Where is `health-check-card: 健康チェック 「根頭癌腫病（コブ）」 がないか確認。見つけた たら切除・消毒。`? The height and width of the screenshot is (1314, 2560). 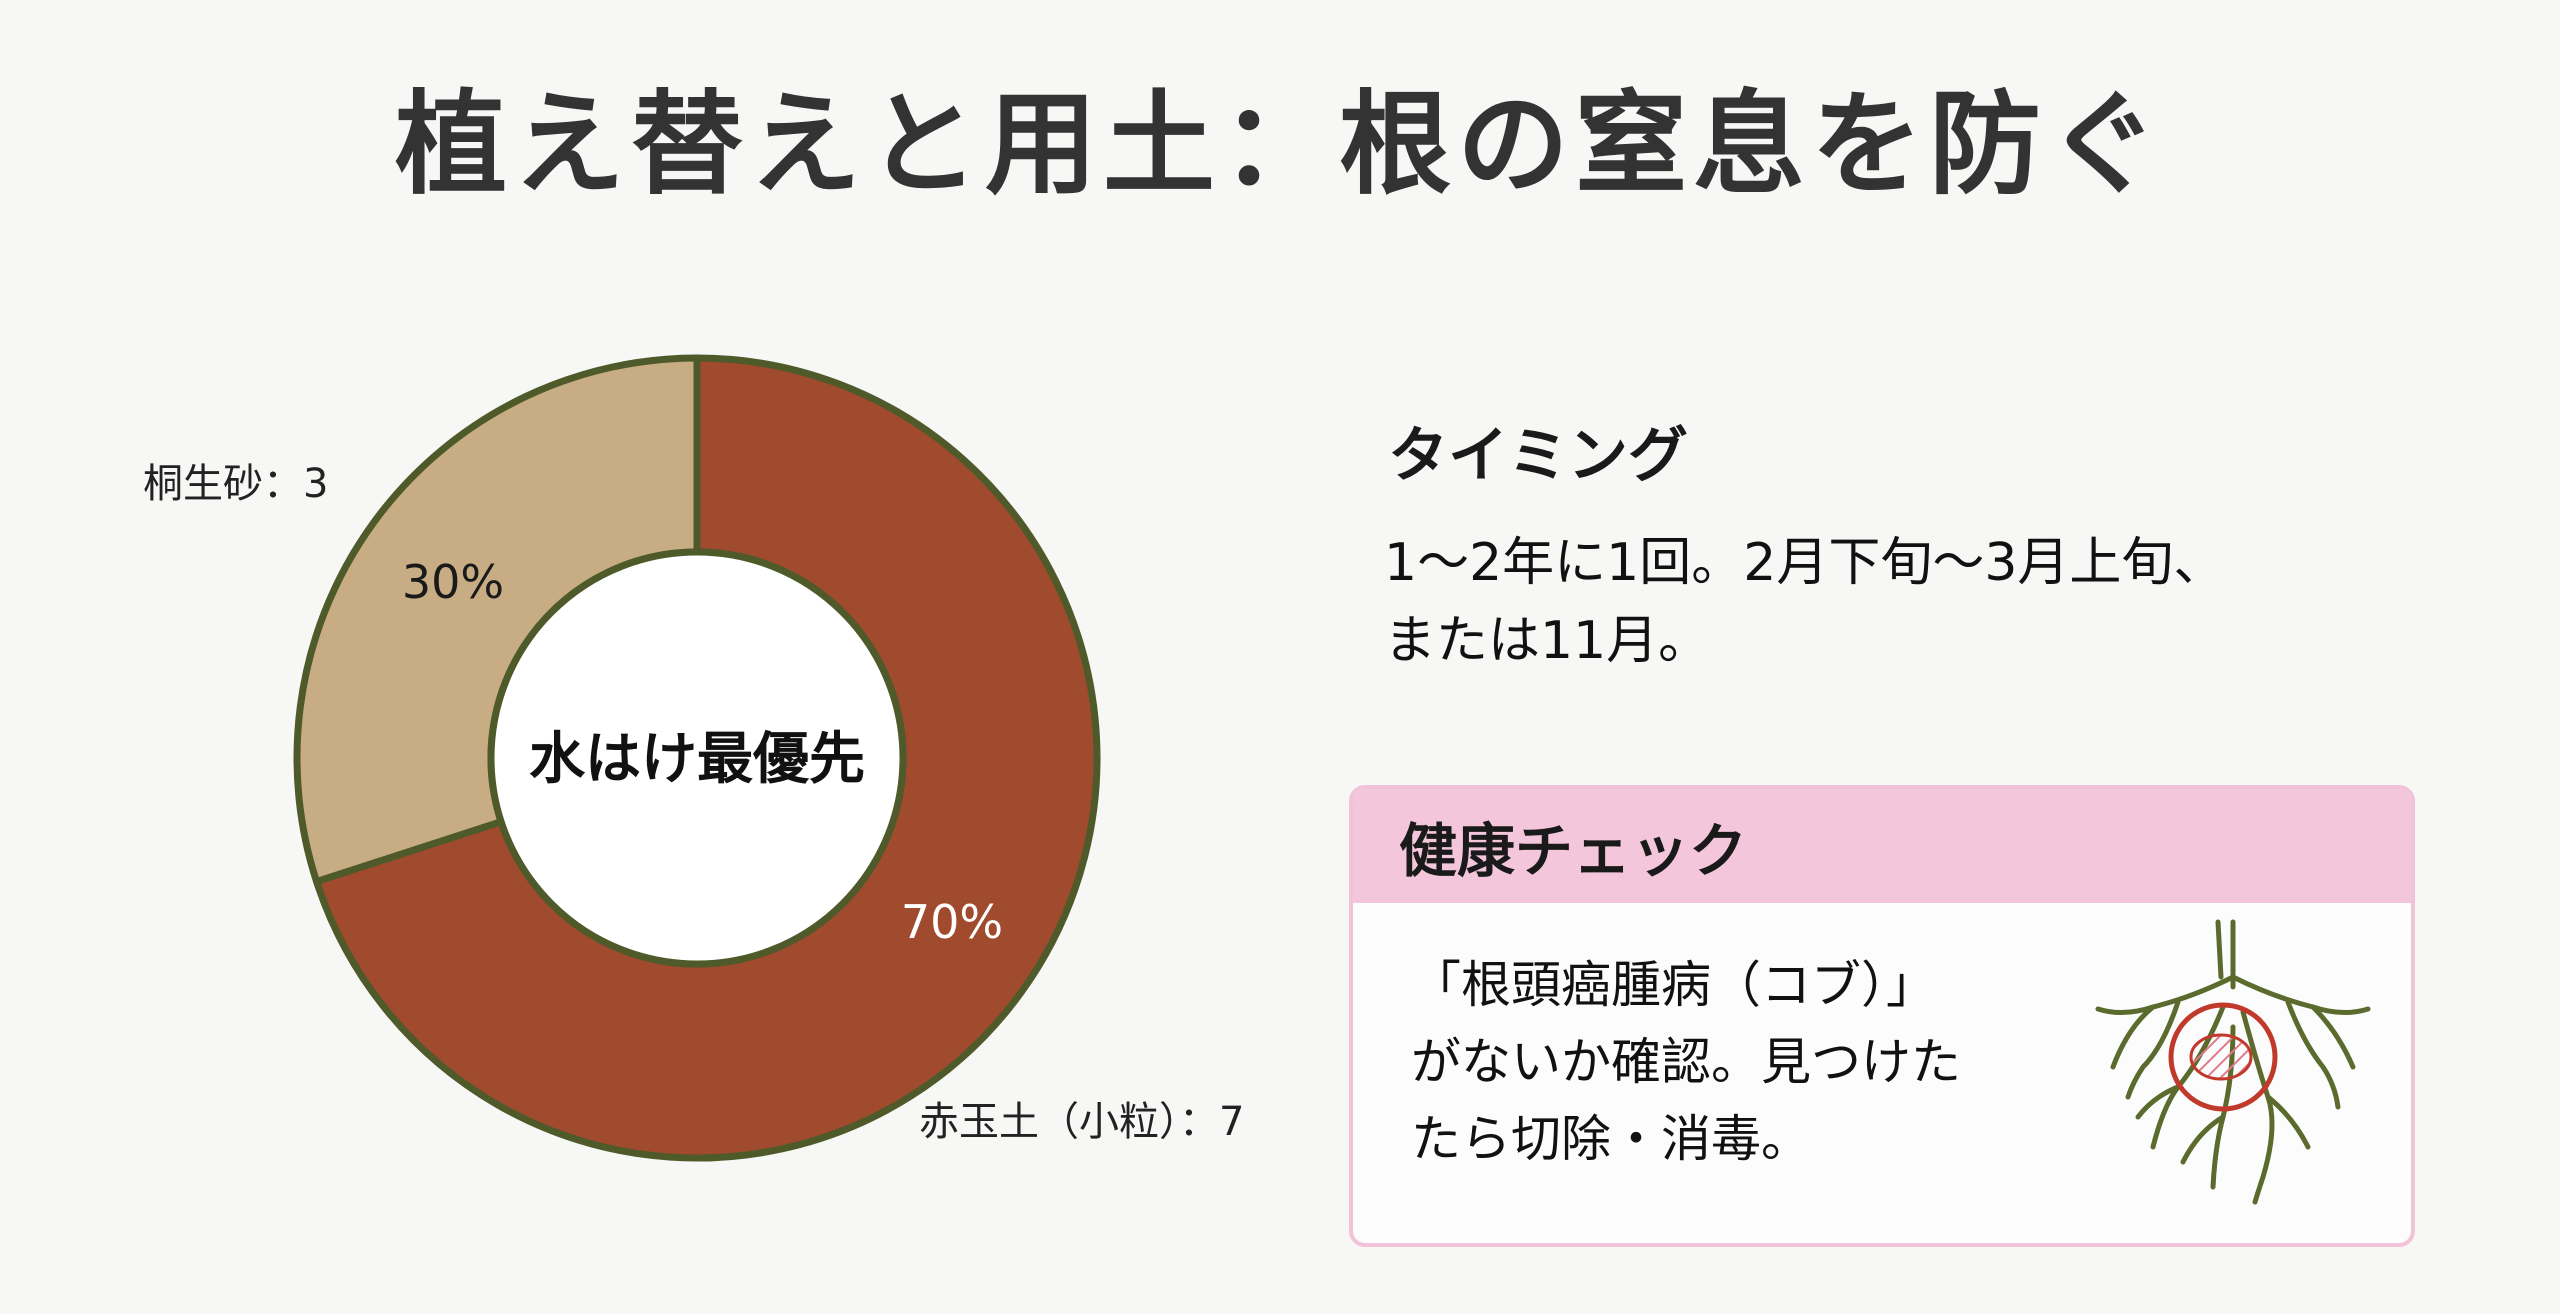
health-check-card: 健康チェック 「根頭癌腫病（コブ）」 がないか確認。見つけた たら切除・消毒。 is located at coordinates (1882, 1016).